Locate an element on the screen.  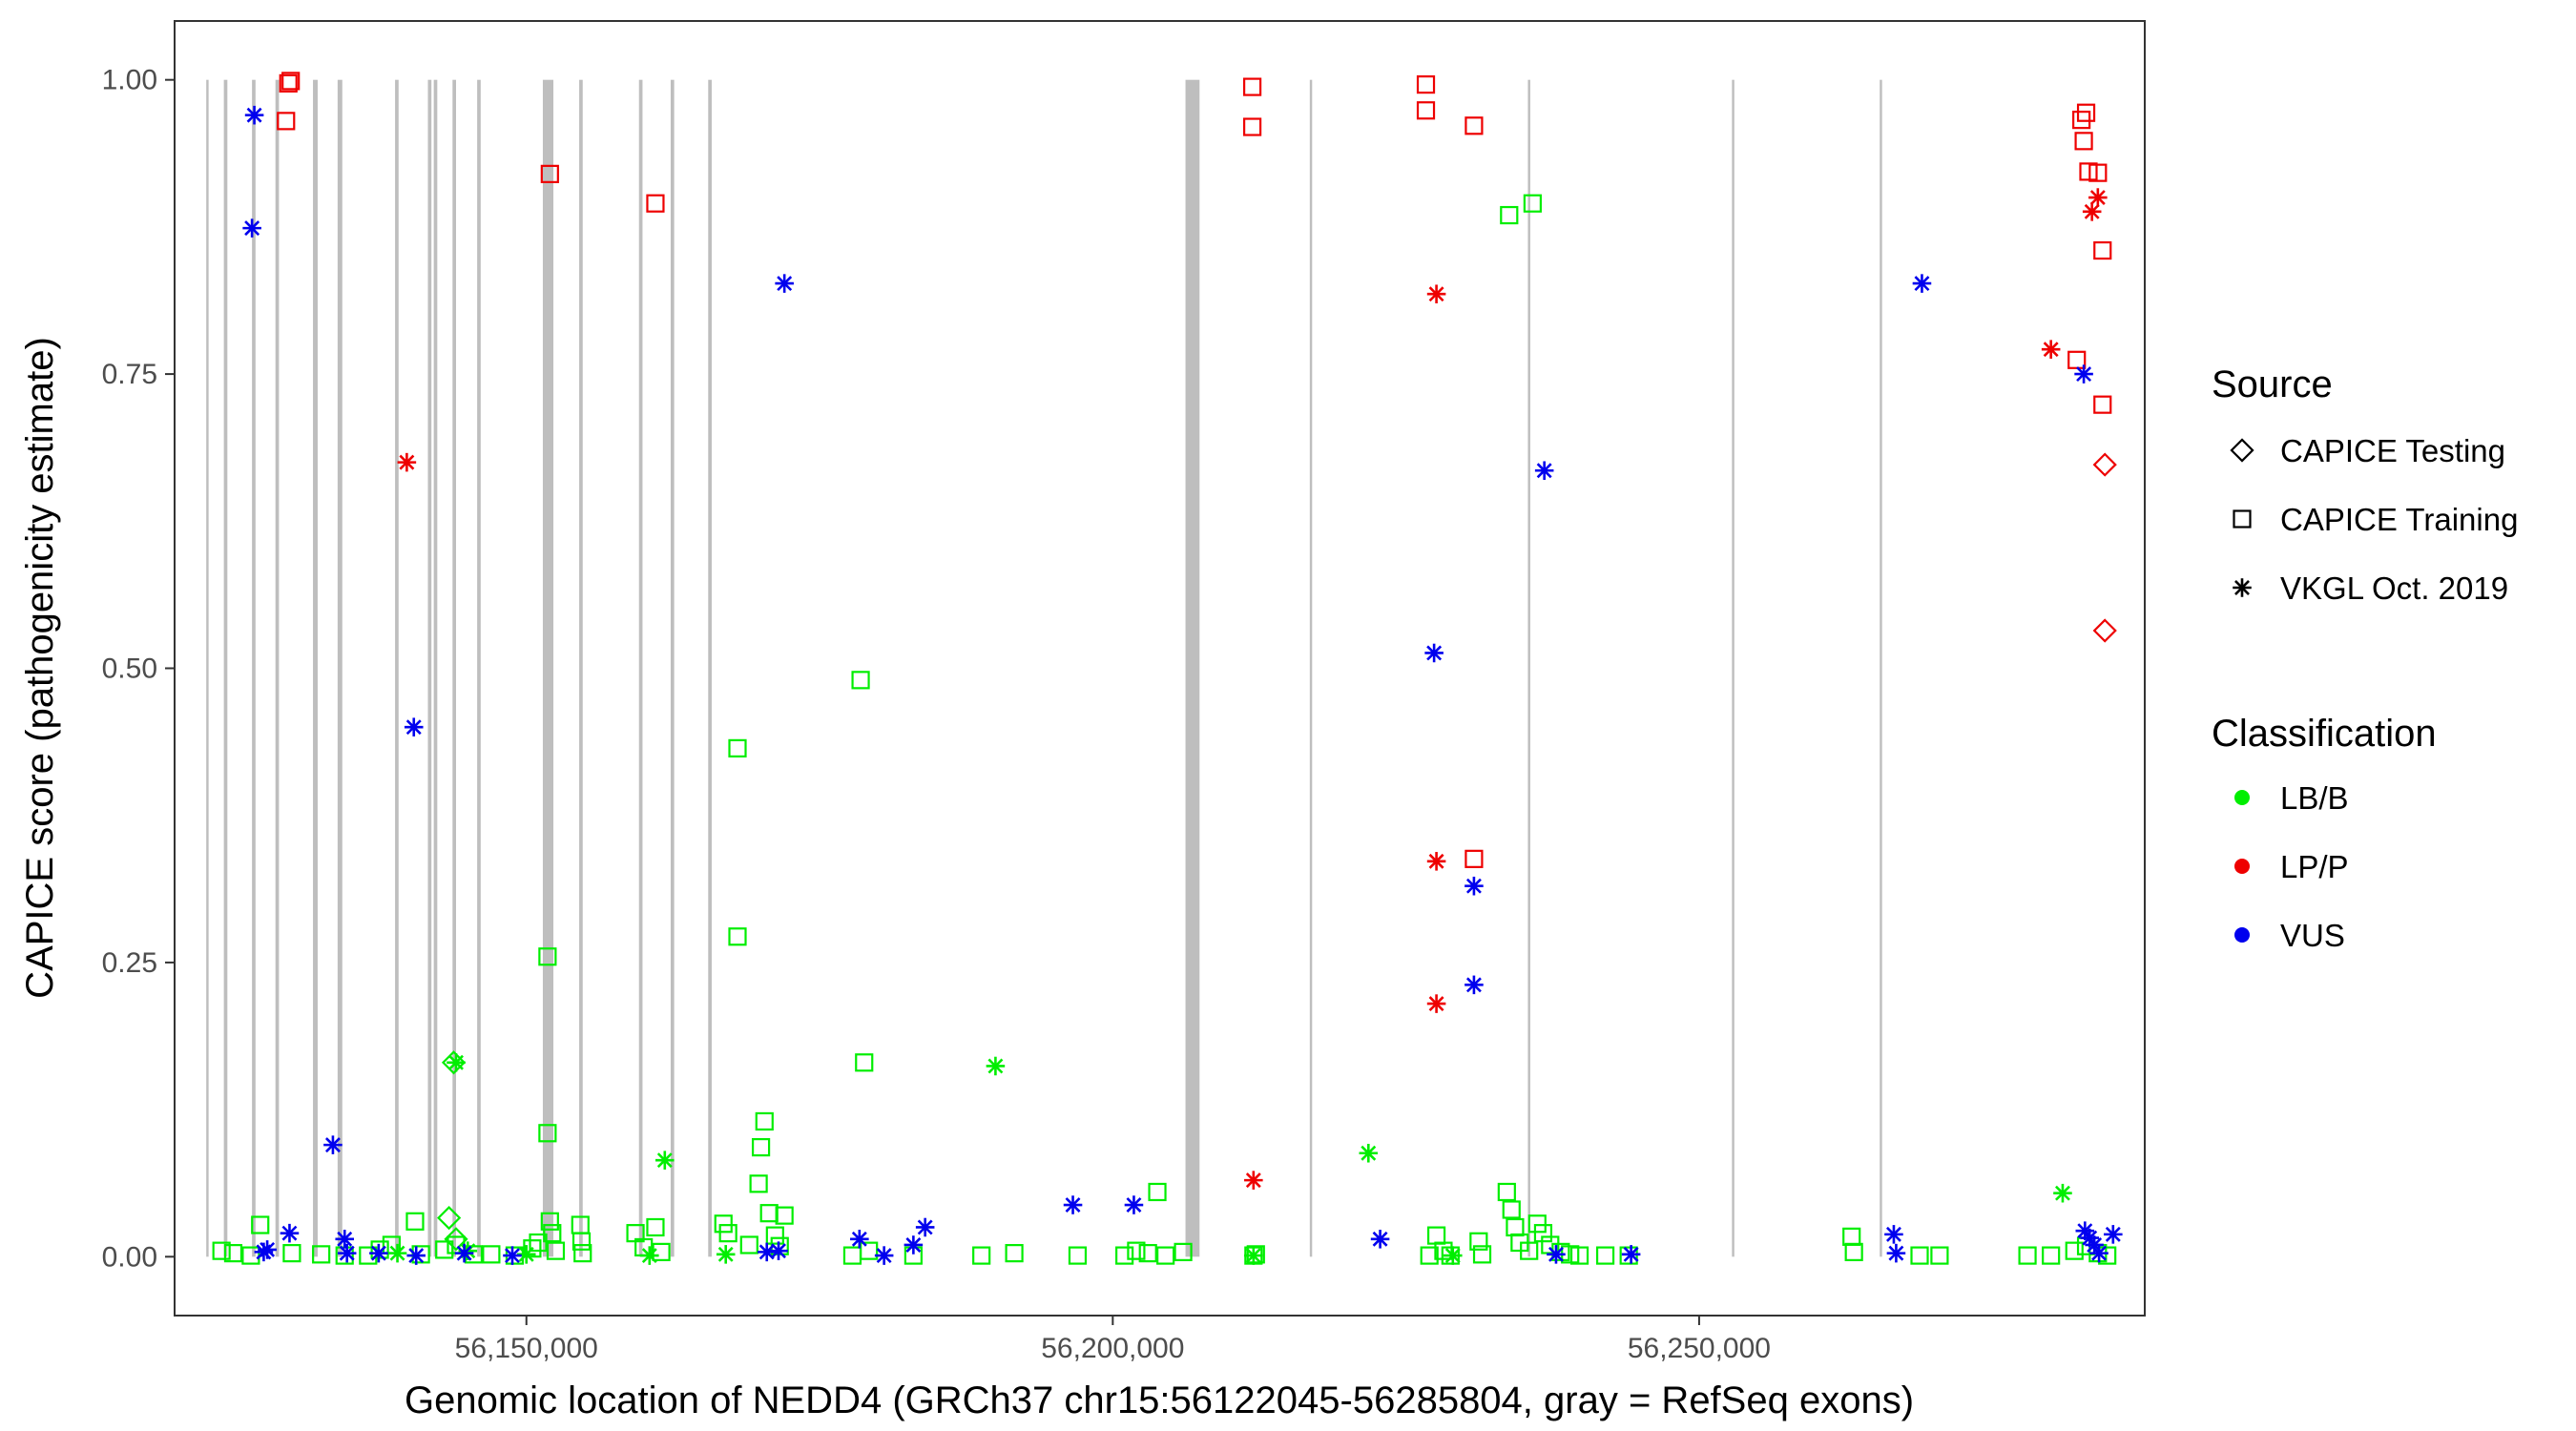
legend-source-label: CAPICE Testing is located at coordinates (2392, 450).